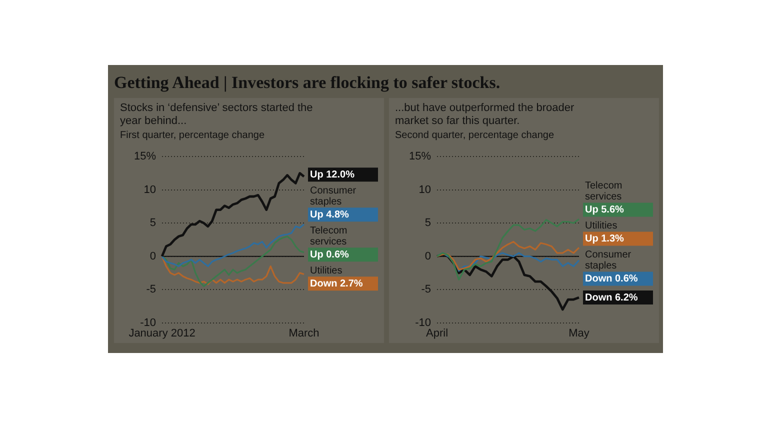 The height and width of the screenshot is (448, 770). Describe the element at coordinates (304, 333) in the screenshot. I see `x-tick-label: March` at that location.